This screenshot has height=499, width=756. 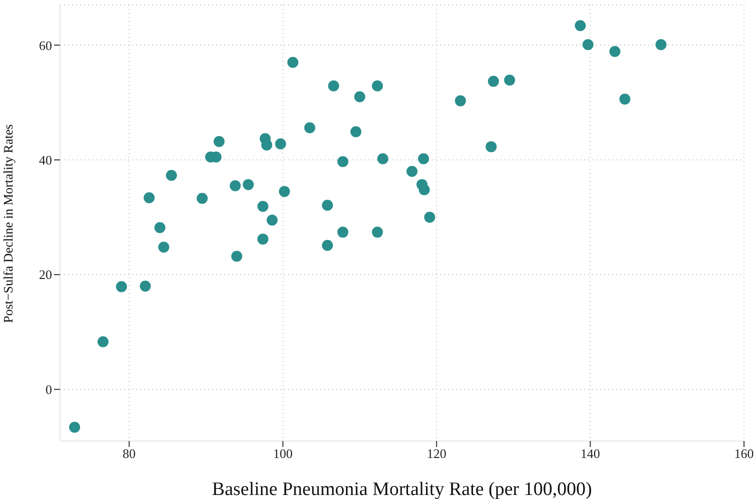 I want to click on x-tick-label: 120, so click(x=436, y=454).